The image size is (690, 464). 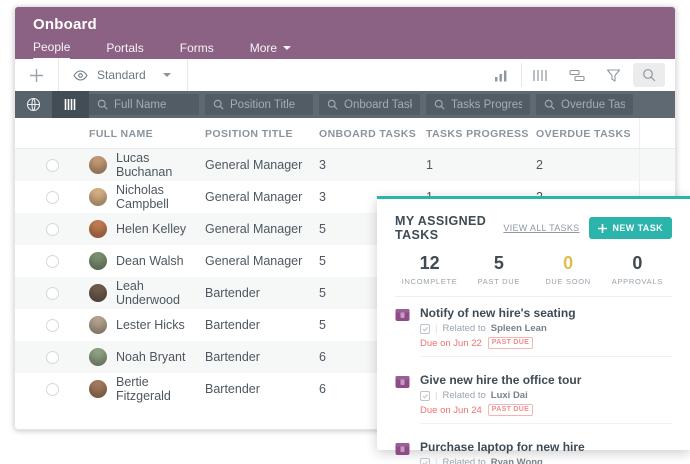 I want to click on table-row: Lester Hicks Bartender 5, so click(x=345, y=325).